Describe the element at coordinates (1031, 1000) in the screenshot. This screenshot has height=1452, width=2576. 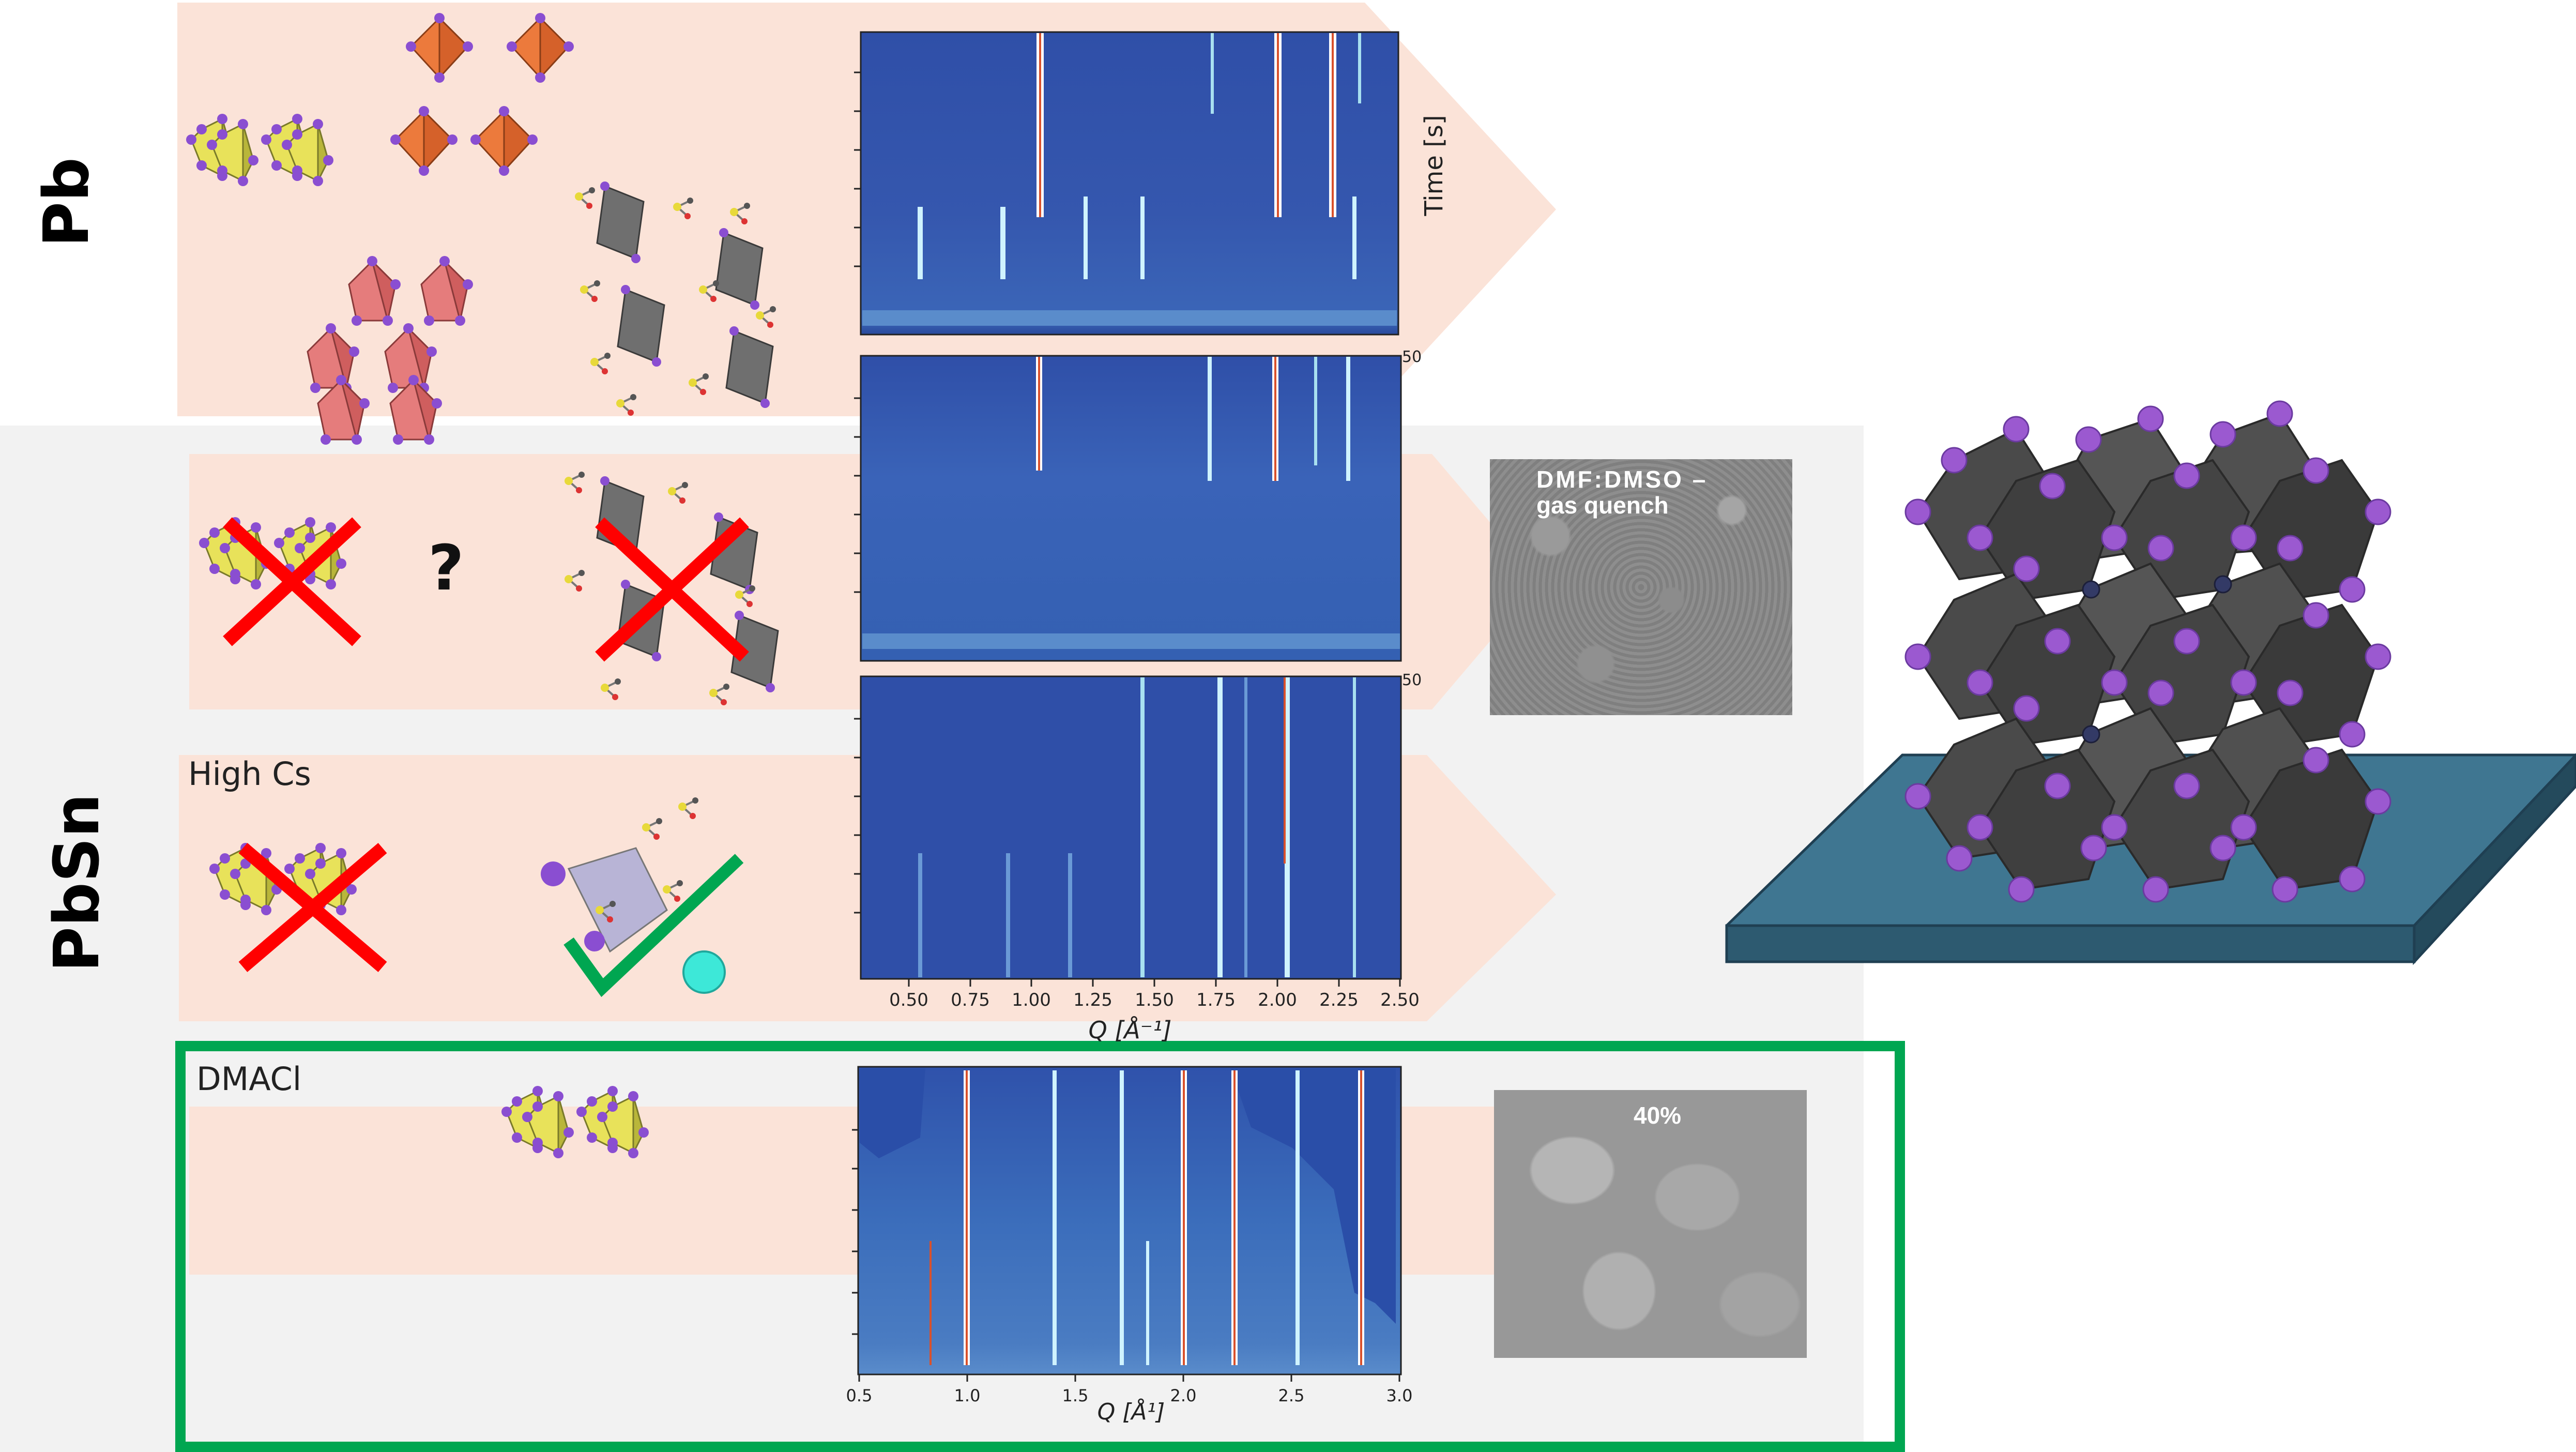
I see `upper-tick-label: 1.00` at that location.